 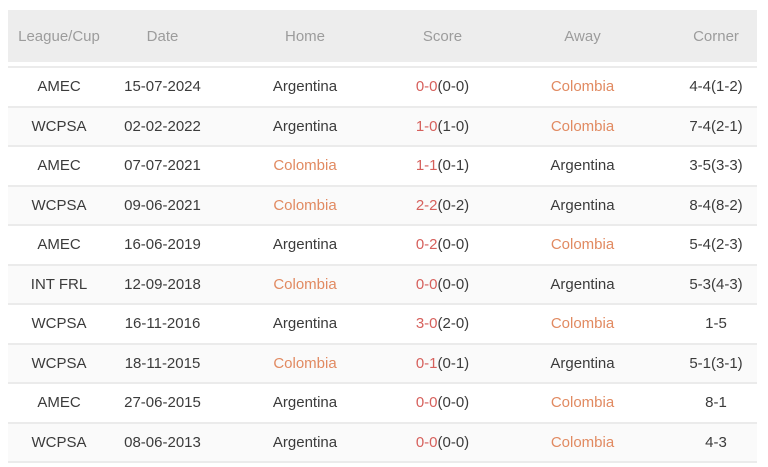 I want to click on date-cell: 09-06-2021, so click(x=162, y=205).